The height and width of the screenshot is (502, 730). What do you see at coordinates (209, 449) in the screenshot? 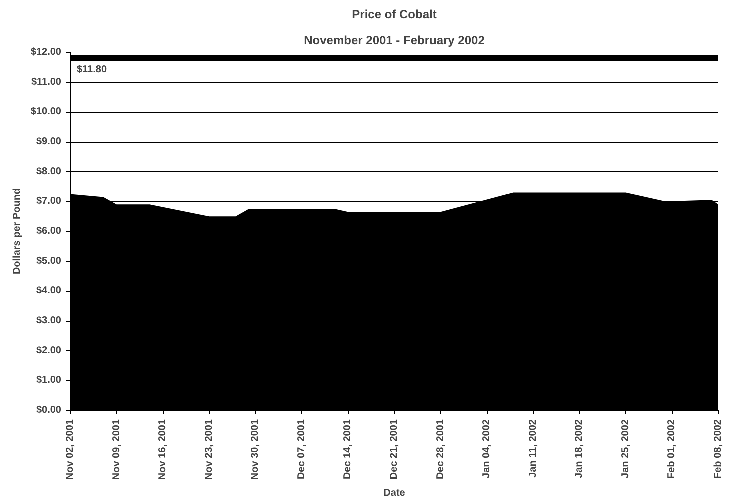
I see `x-tick-label: Nov 23, 2001` at bounding box center [209, 449].